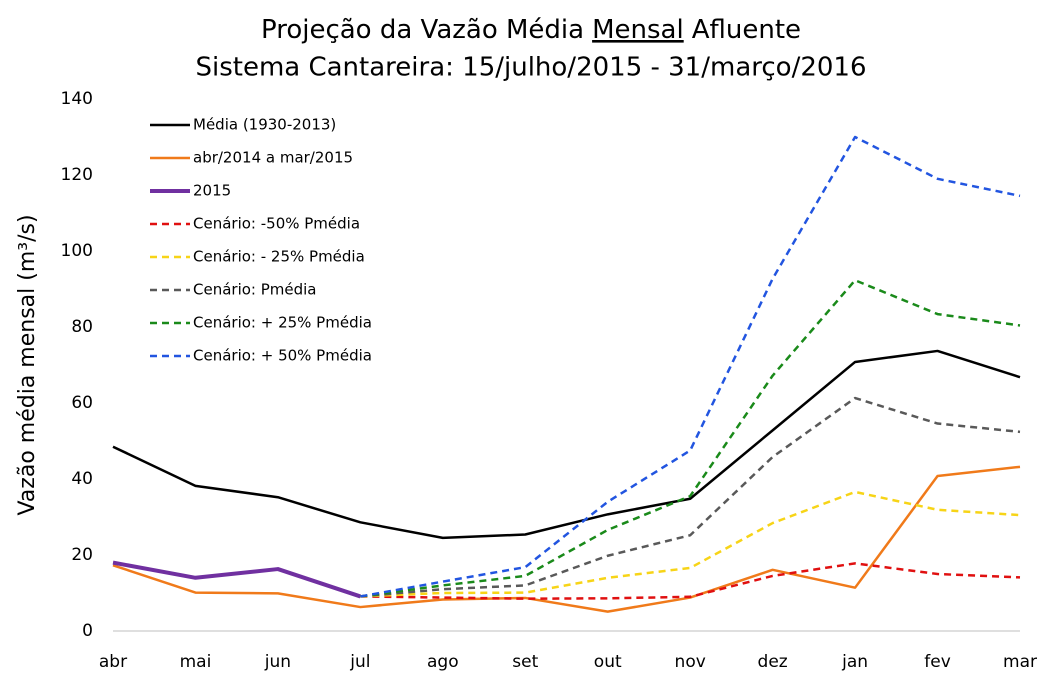  Describe the element at coordinates (82, 479) in the screenshot. I see `y-tick-label: 40` at that location.